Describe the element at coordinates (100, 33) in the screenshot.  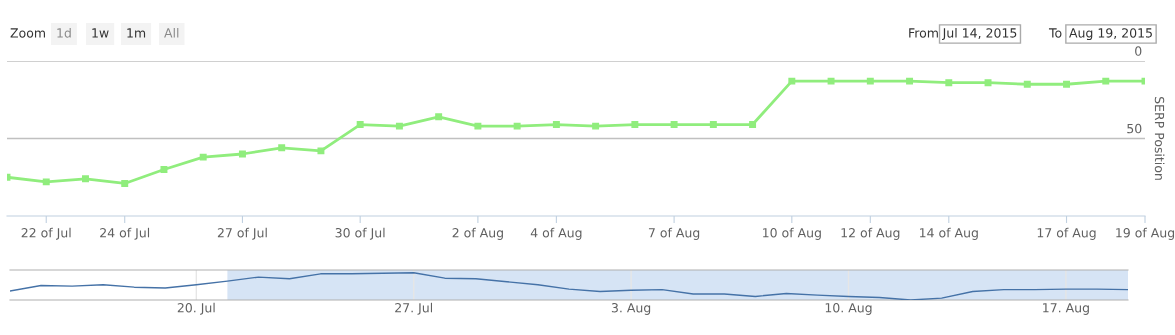
I see `text: 1w` at that location.